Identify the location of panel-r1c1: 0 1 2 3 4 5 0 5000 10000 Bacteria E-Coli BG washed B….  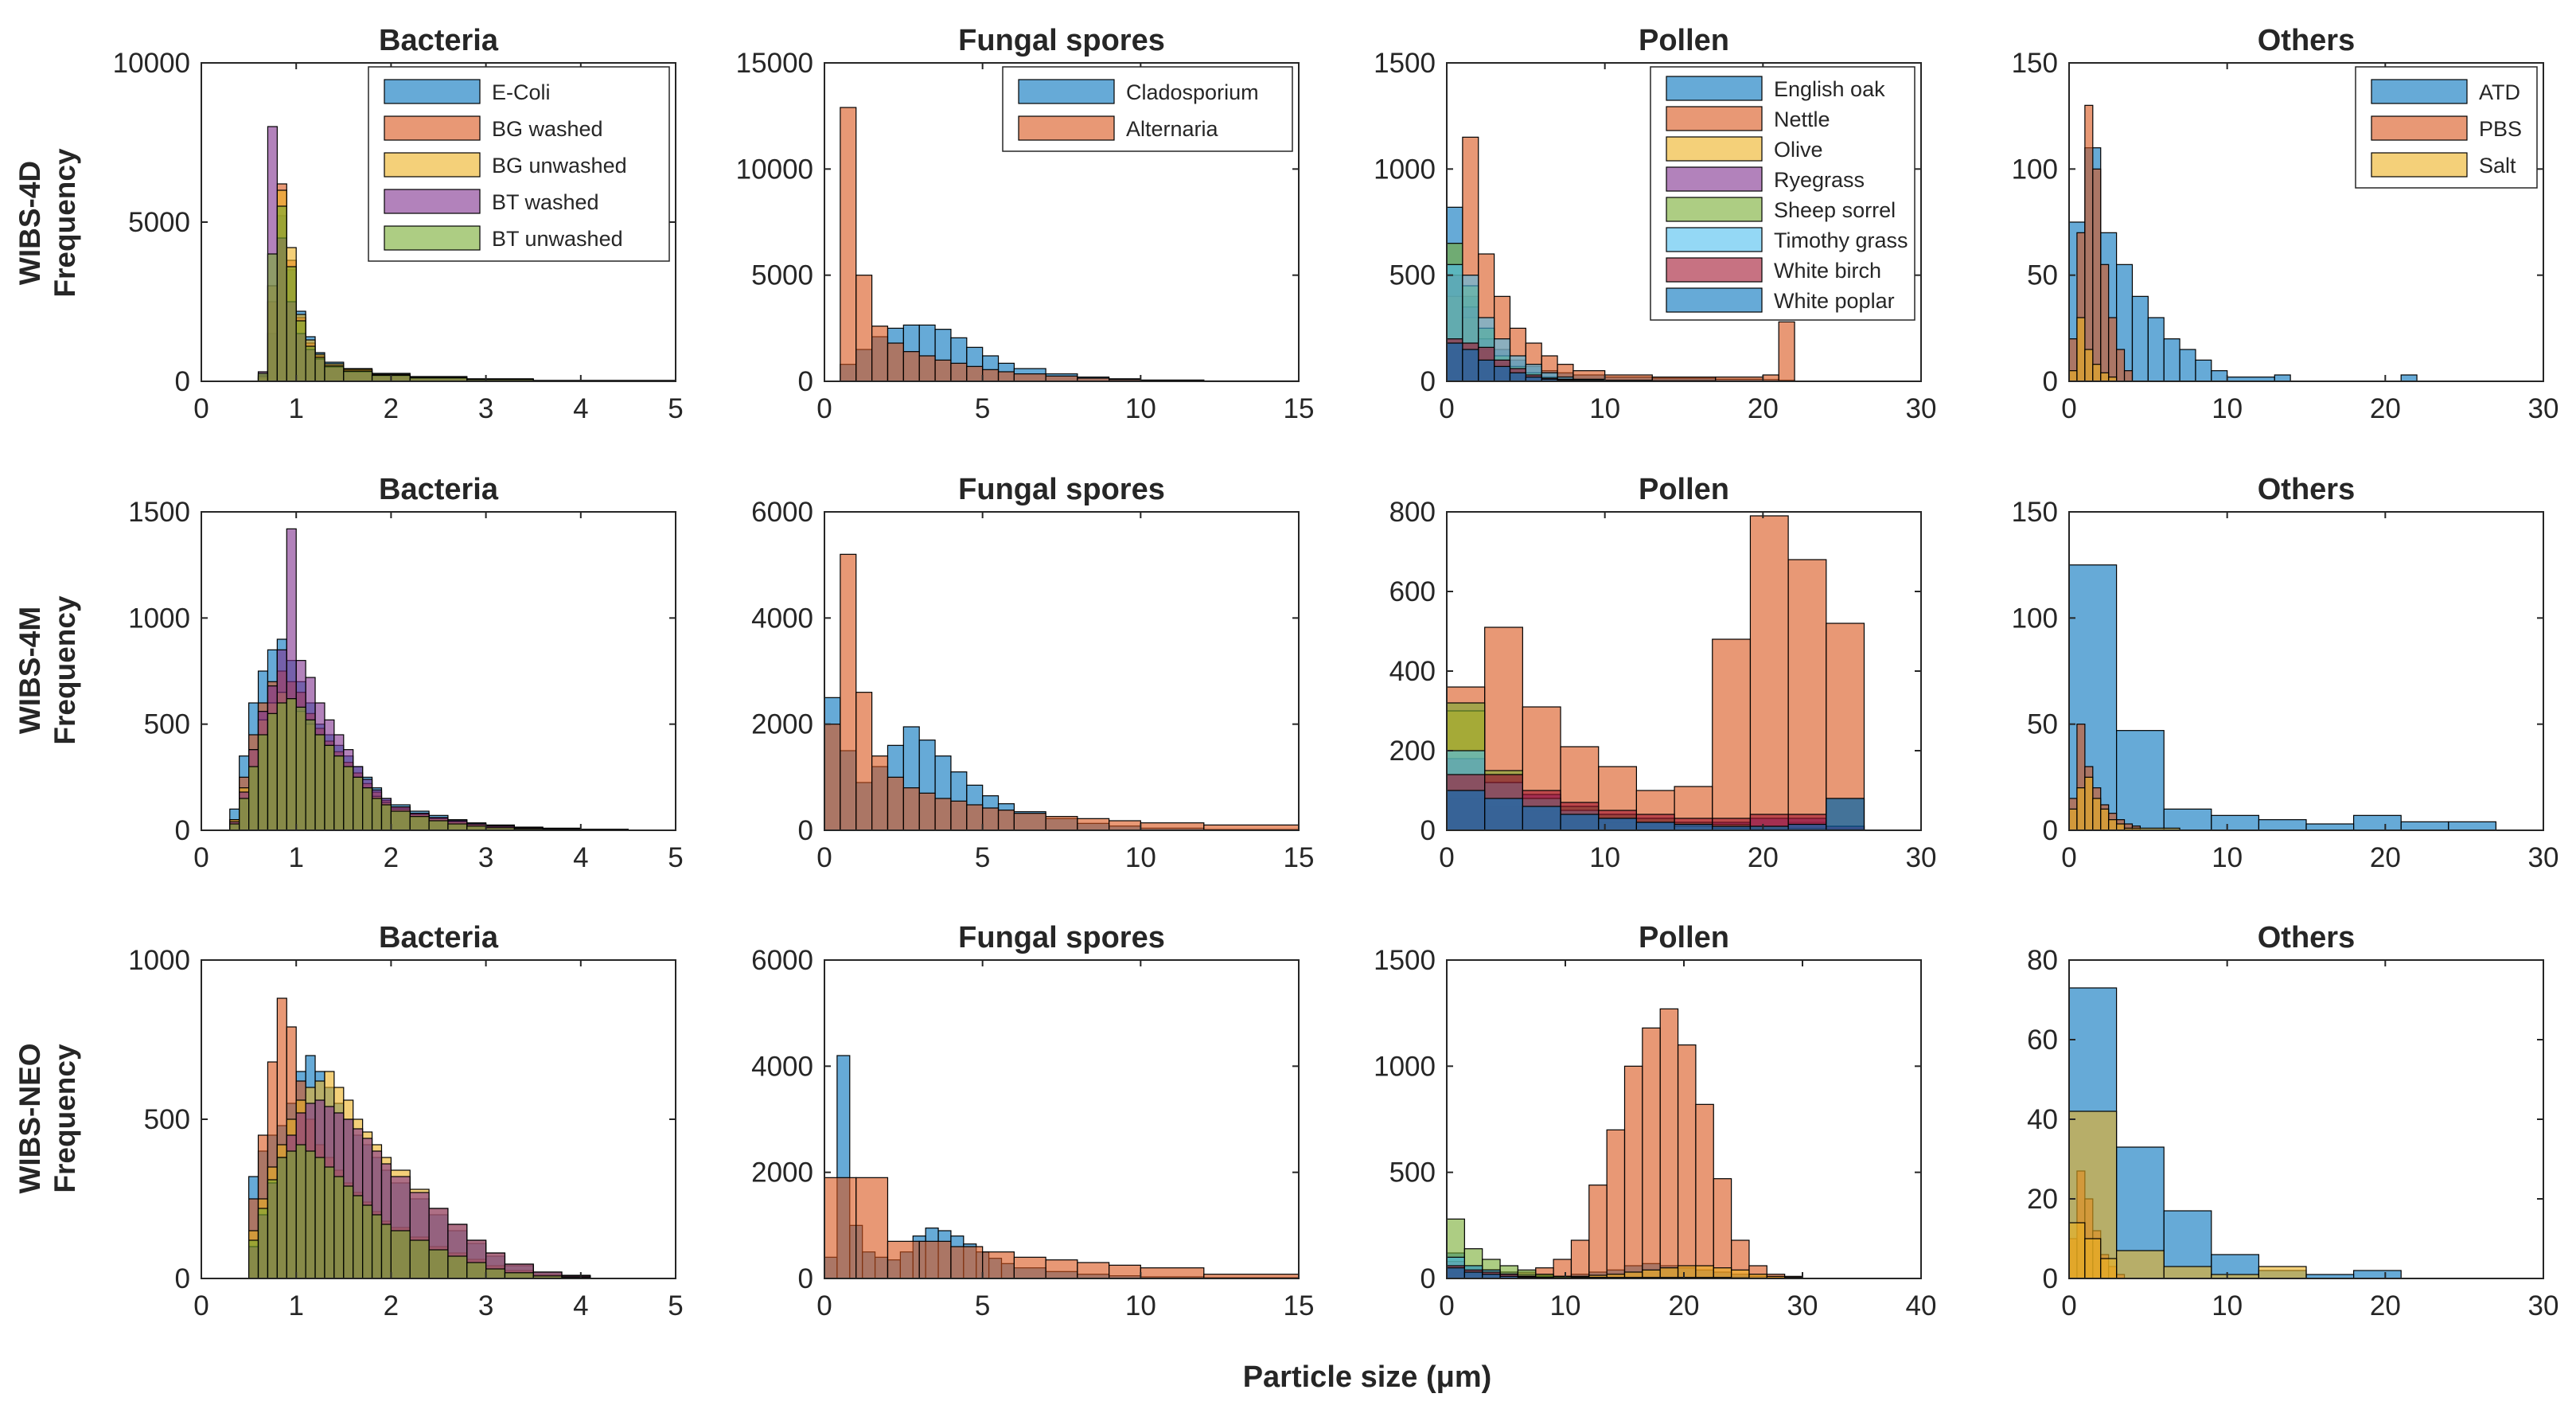
(398, 224).